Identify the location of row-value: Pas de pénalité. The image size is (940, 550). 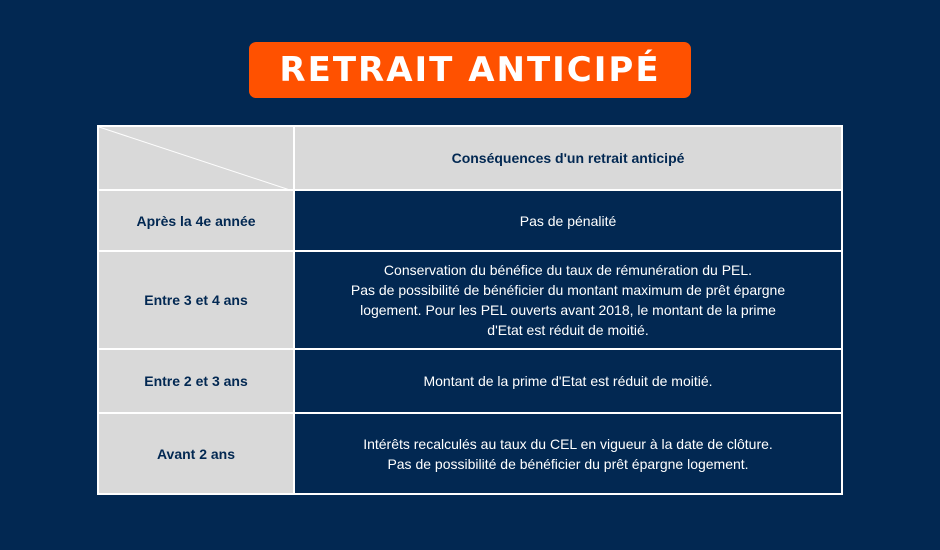
(568, 220).